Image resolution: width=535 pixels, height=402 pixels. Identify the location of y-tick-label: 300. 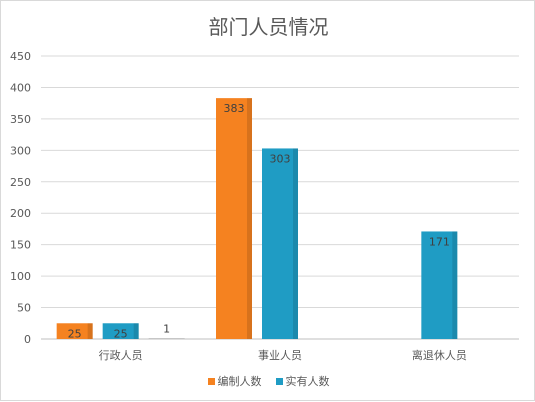
(20, 150).